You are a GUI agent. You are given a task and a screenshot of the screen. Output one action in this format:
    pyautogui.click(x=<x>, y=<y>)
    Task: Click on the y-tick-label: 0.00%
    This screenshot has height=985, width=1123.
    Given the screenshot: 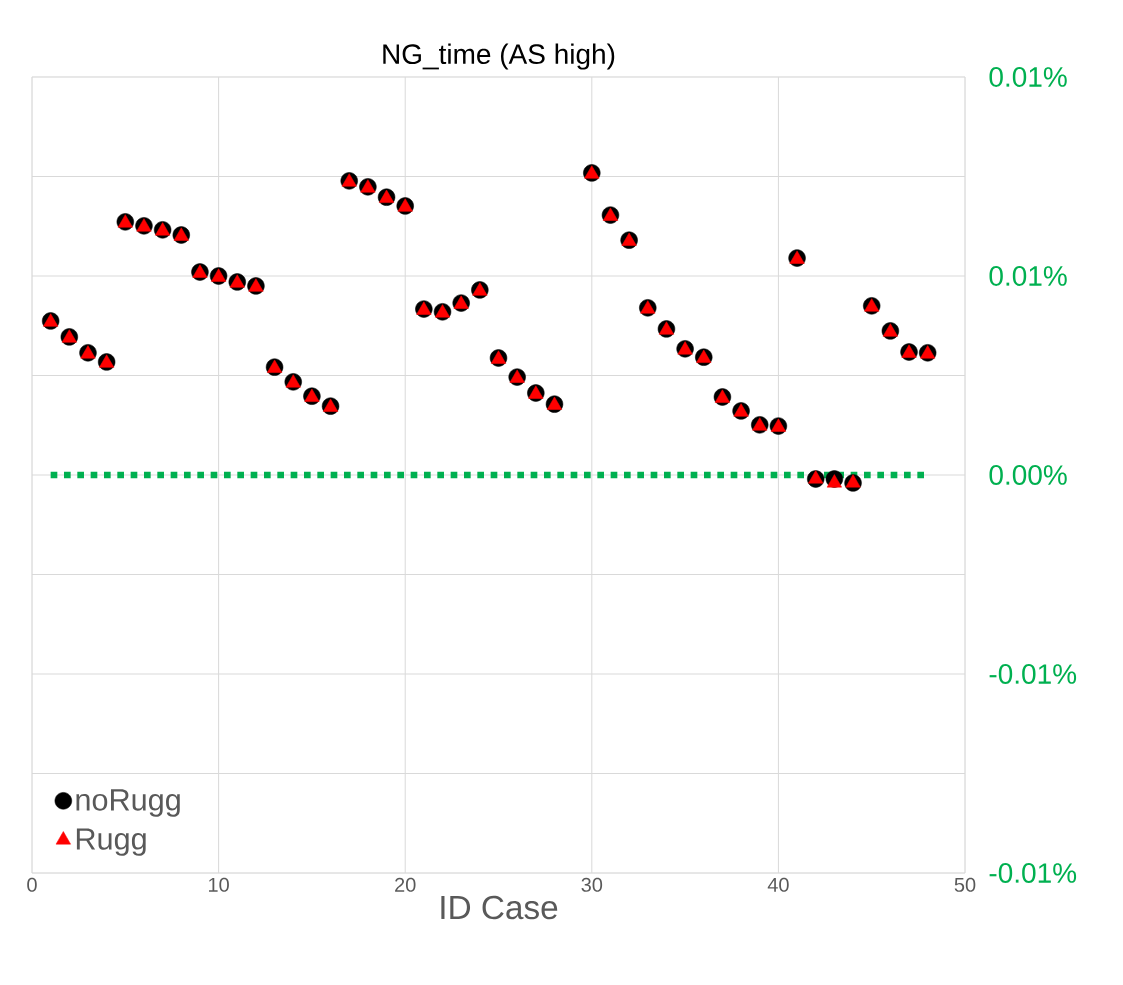 What is the action you would take?
    pyautogui.click(x=1028, y=475)
    